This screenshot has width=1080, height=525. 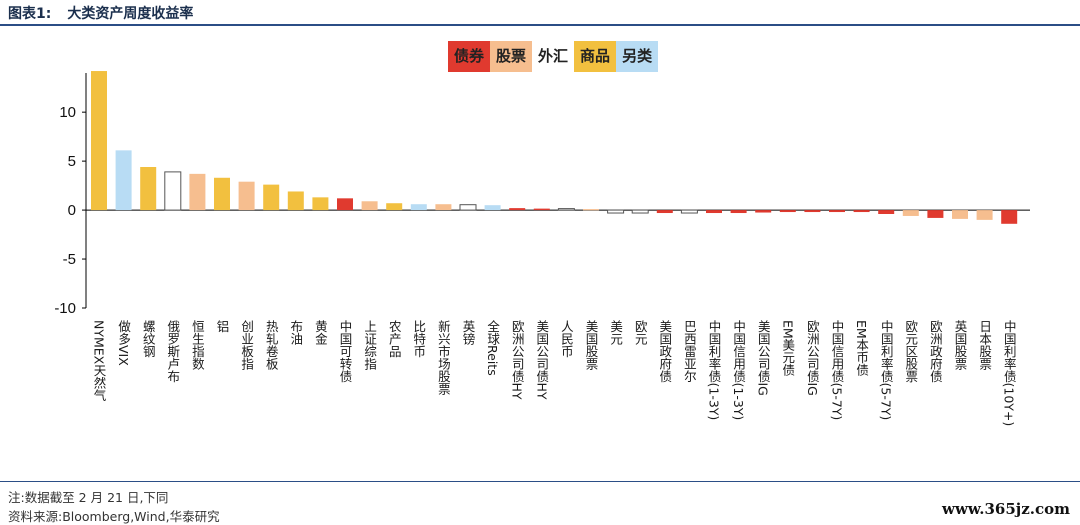 I want to click on category-label: 美元, so click(x=615, y=333).